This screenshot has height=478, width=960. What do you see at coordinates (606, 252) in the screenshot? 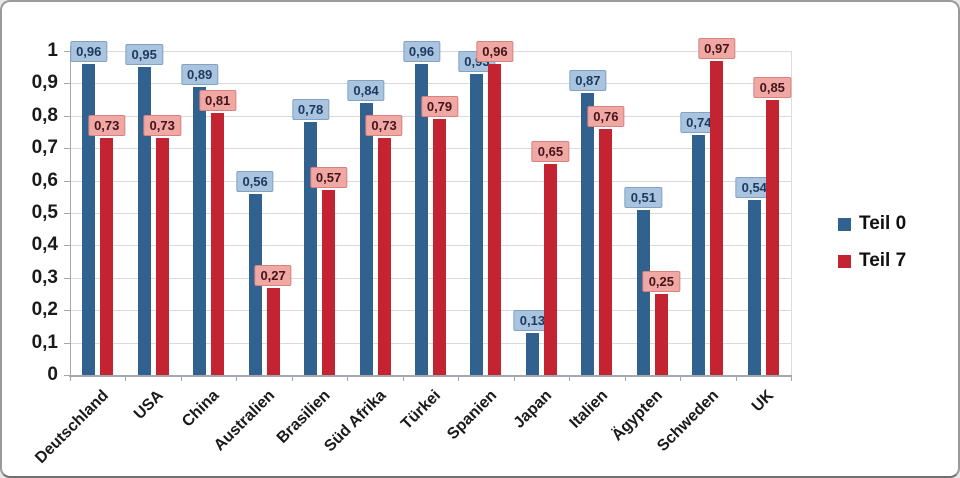
I see `bar-teil-7-italien` at bounding box center [606, 252].